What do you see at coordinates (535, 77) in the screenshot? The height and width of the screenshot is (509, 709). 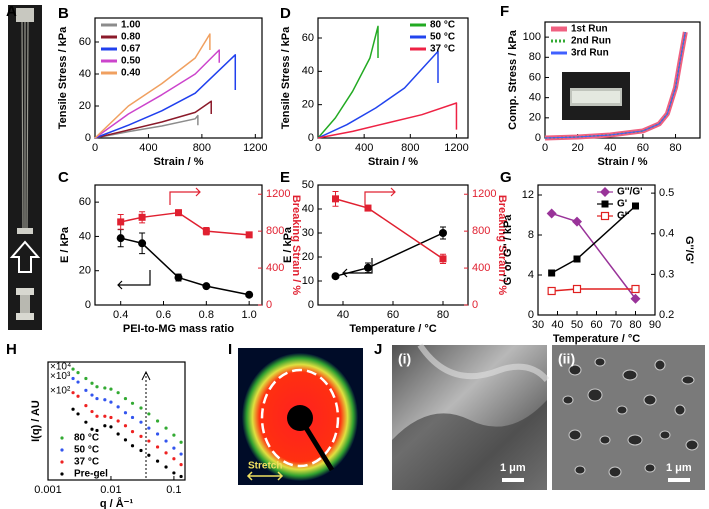 I see `y-tick-label: 60` at bounding box center [535, 77].